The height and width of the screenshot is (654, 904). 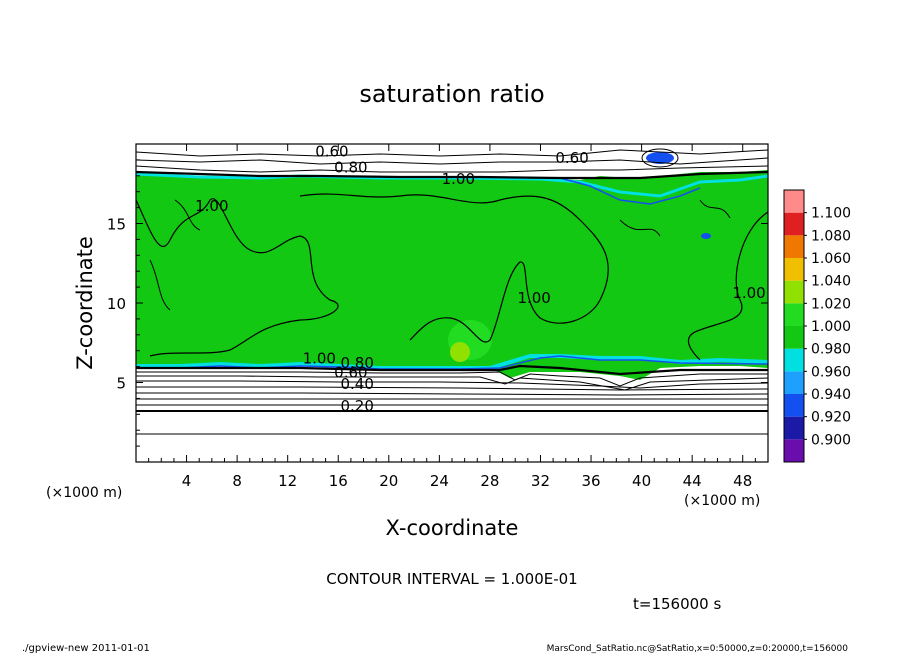 What do you see at coordinates (86, 648) in the screenshot?
I see `footer-left: ./gpview-new 2011-01-01` at bounding box center [86, 648].